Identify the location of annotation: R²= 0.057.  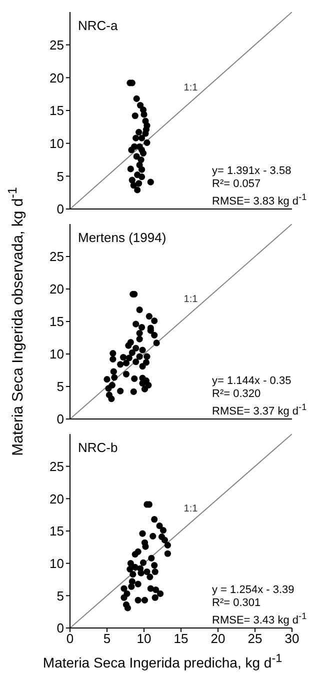
(237, 184).